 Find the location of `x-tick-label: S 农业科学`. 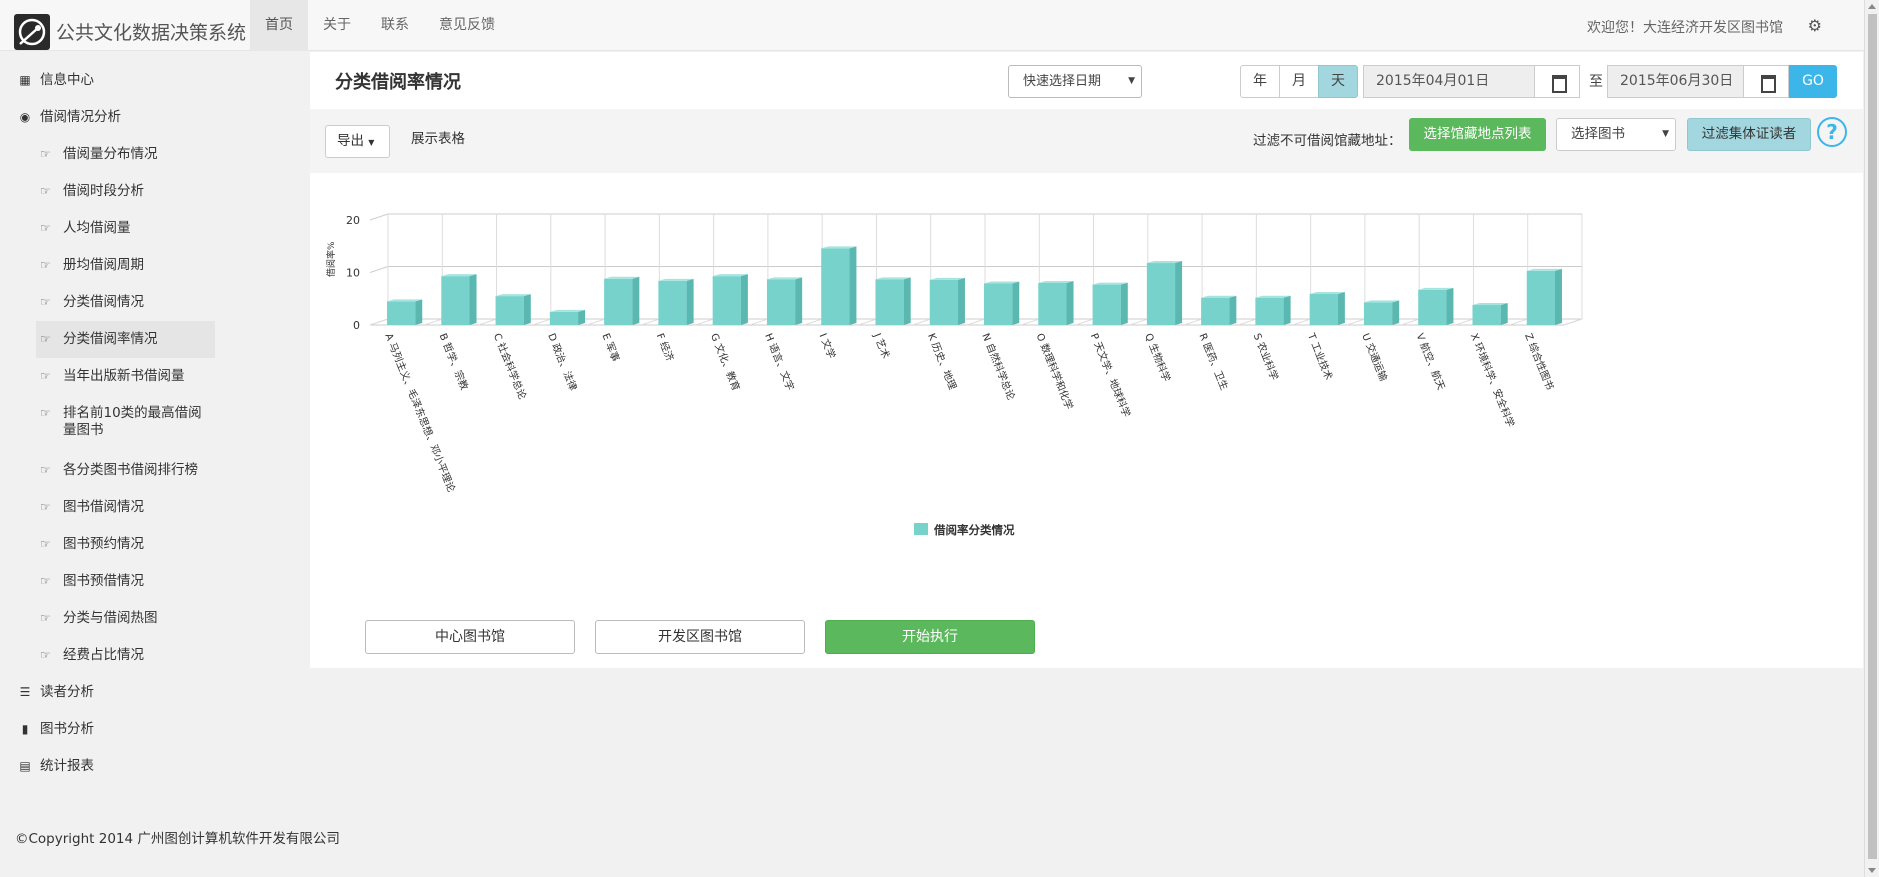

x-tick-label: S 农业科学 is located at coordinates (1266, 356).